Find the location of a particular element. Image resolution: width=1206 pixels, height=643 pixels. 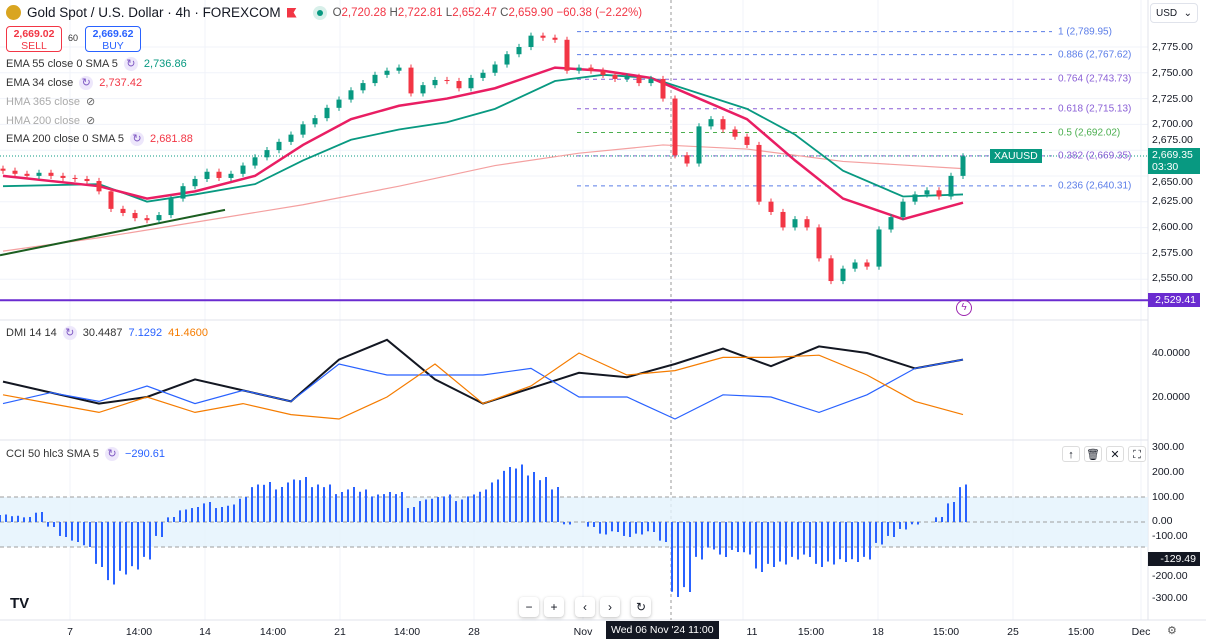

flag-icon is located at coordinates (291, 12).